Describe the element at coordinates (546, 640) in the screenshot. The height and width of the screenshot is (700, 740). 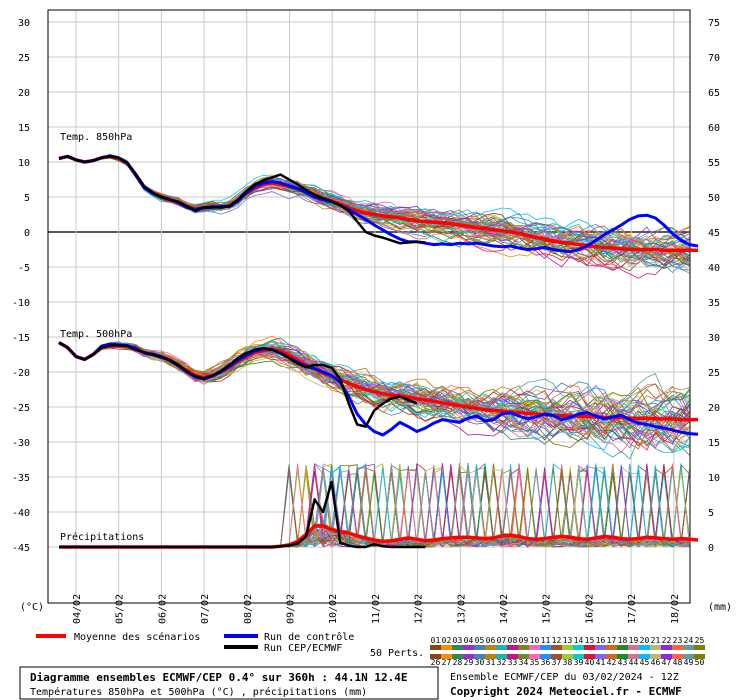
I see `perturbation-id: 11` at that location.